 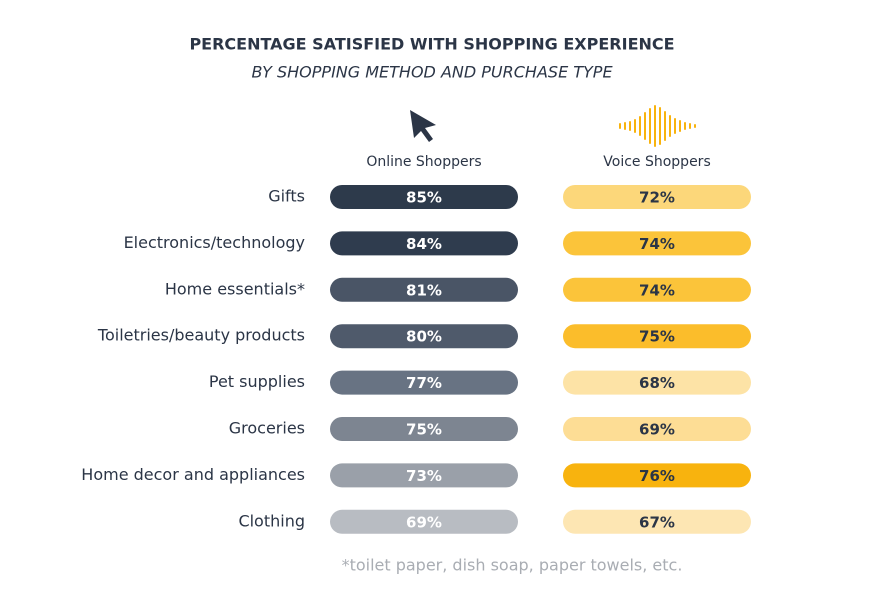 What do you see at coordinates (193, 474) in the screenshot?
I see `row-label: Home decor and appliances` at bounding box center [193, 474].